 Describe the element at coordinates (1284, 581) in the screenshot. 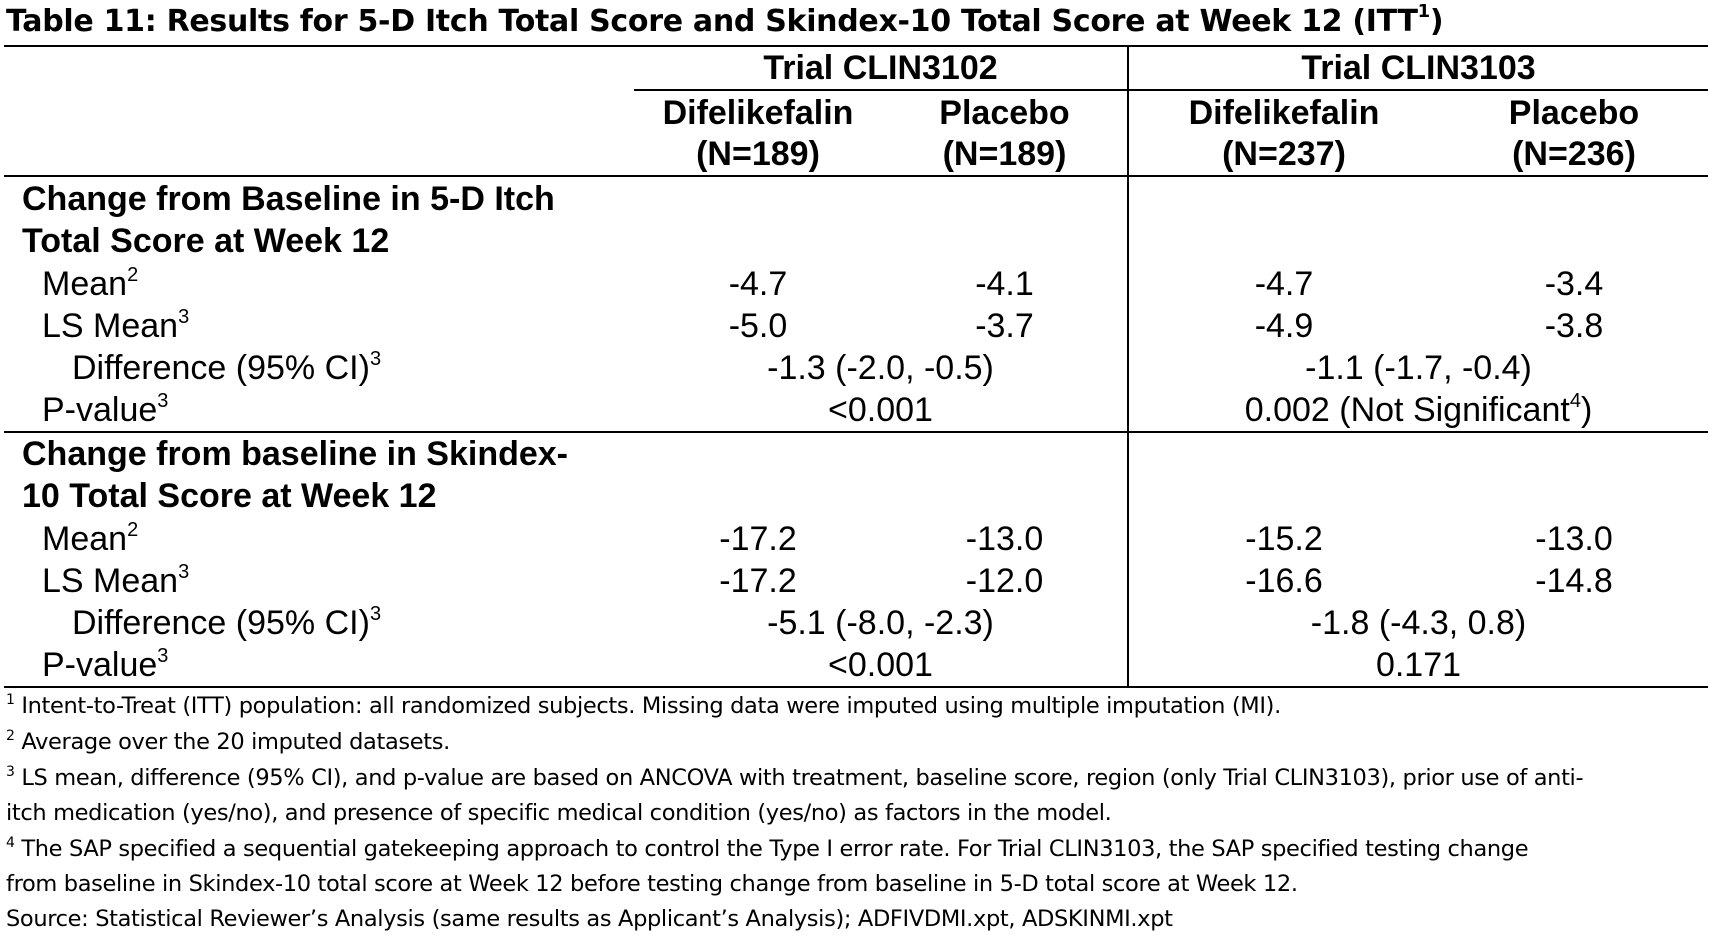

I see `table-cell: -16.6` at that location.